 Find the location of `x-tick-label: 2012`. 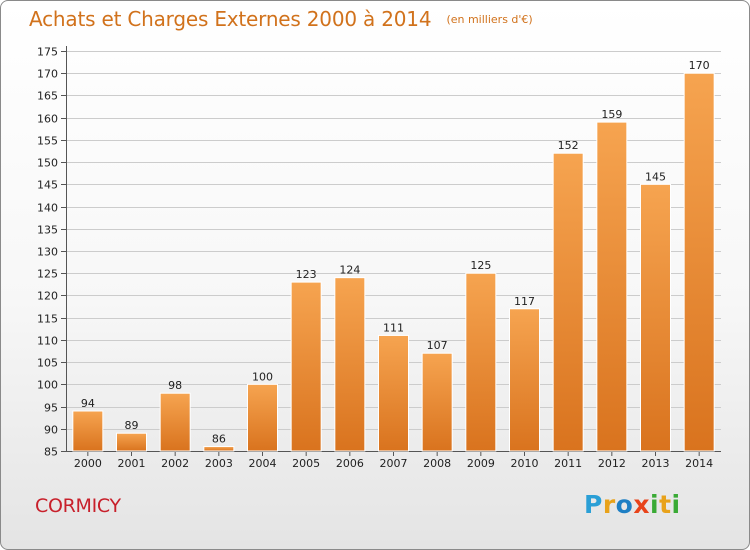

x-tick-label: 2012 is located at coordinates (612, 463).